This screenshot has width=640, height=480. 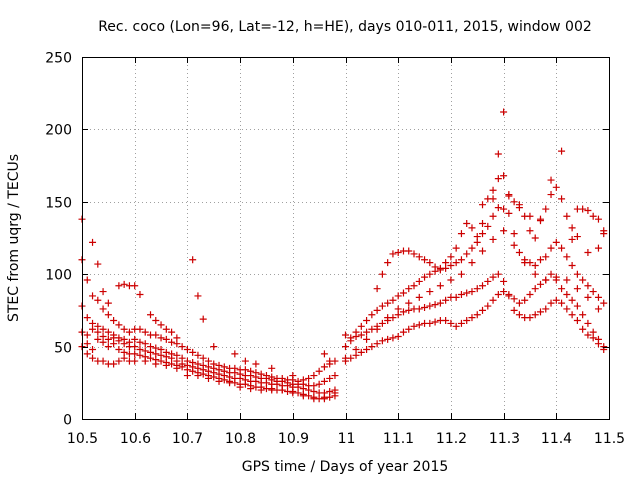 I want to click on x-axis-title: GPS time / Days of year 2015, so click(x=345, y=467).